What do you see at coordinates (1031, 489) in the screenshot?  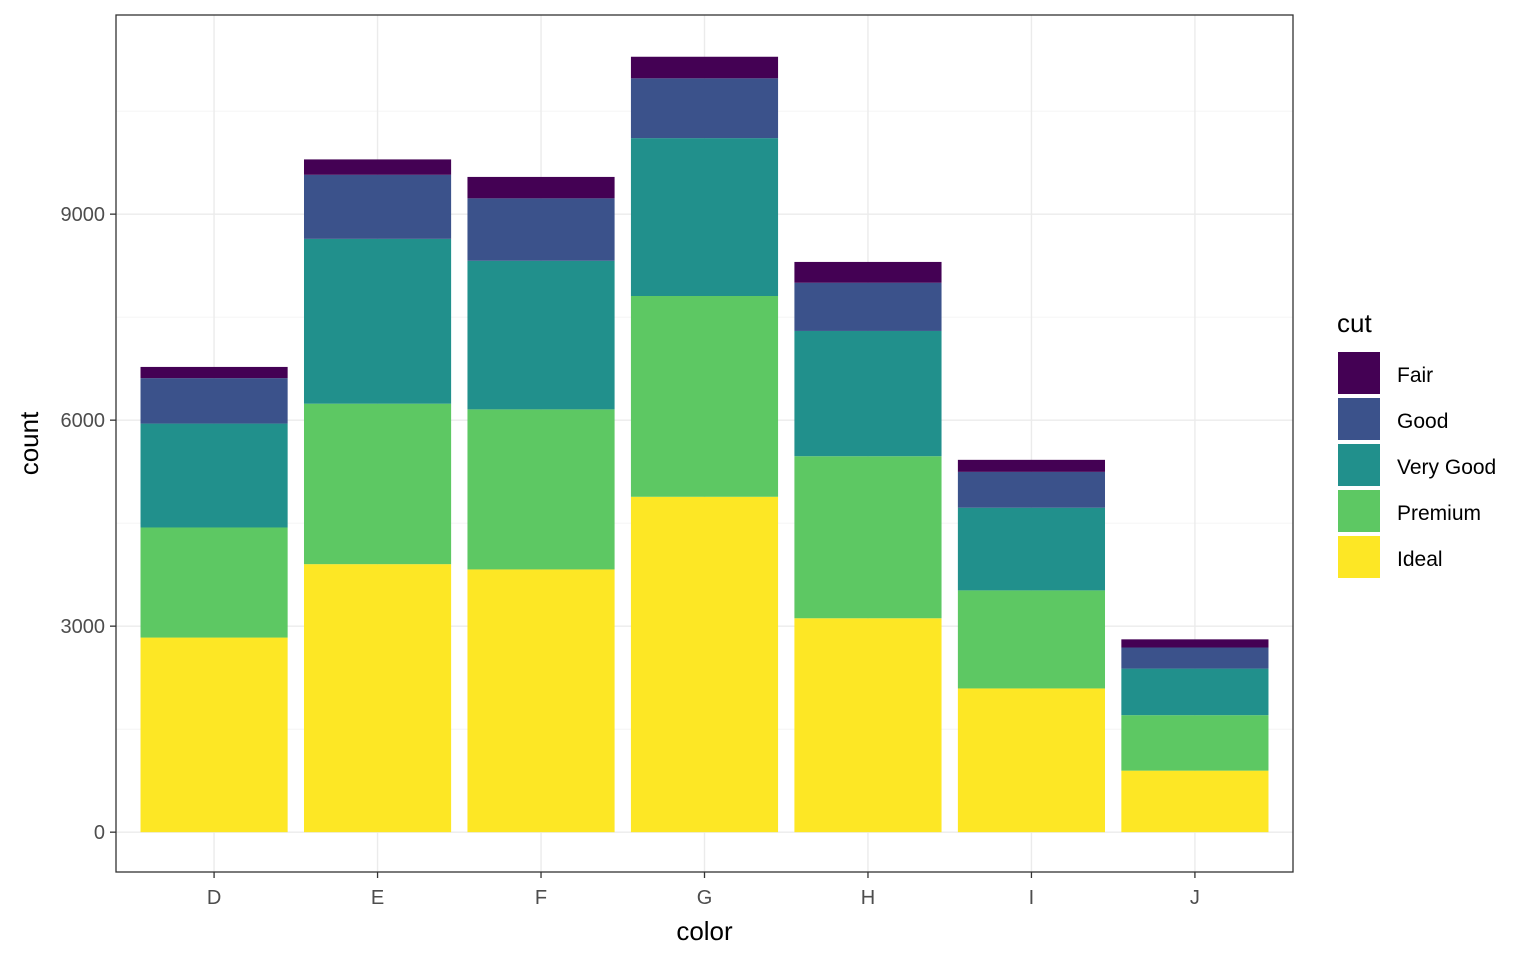 I see `bar-I-good` at bounding box center [1031, 489].